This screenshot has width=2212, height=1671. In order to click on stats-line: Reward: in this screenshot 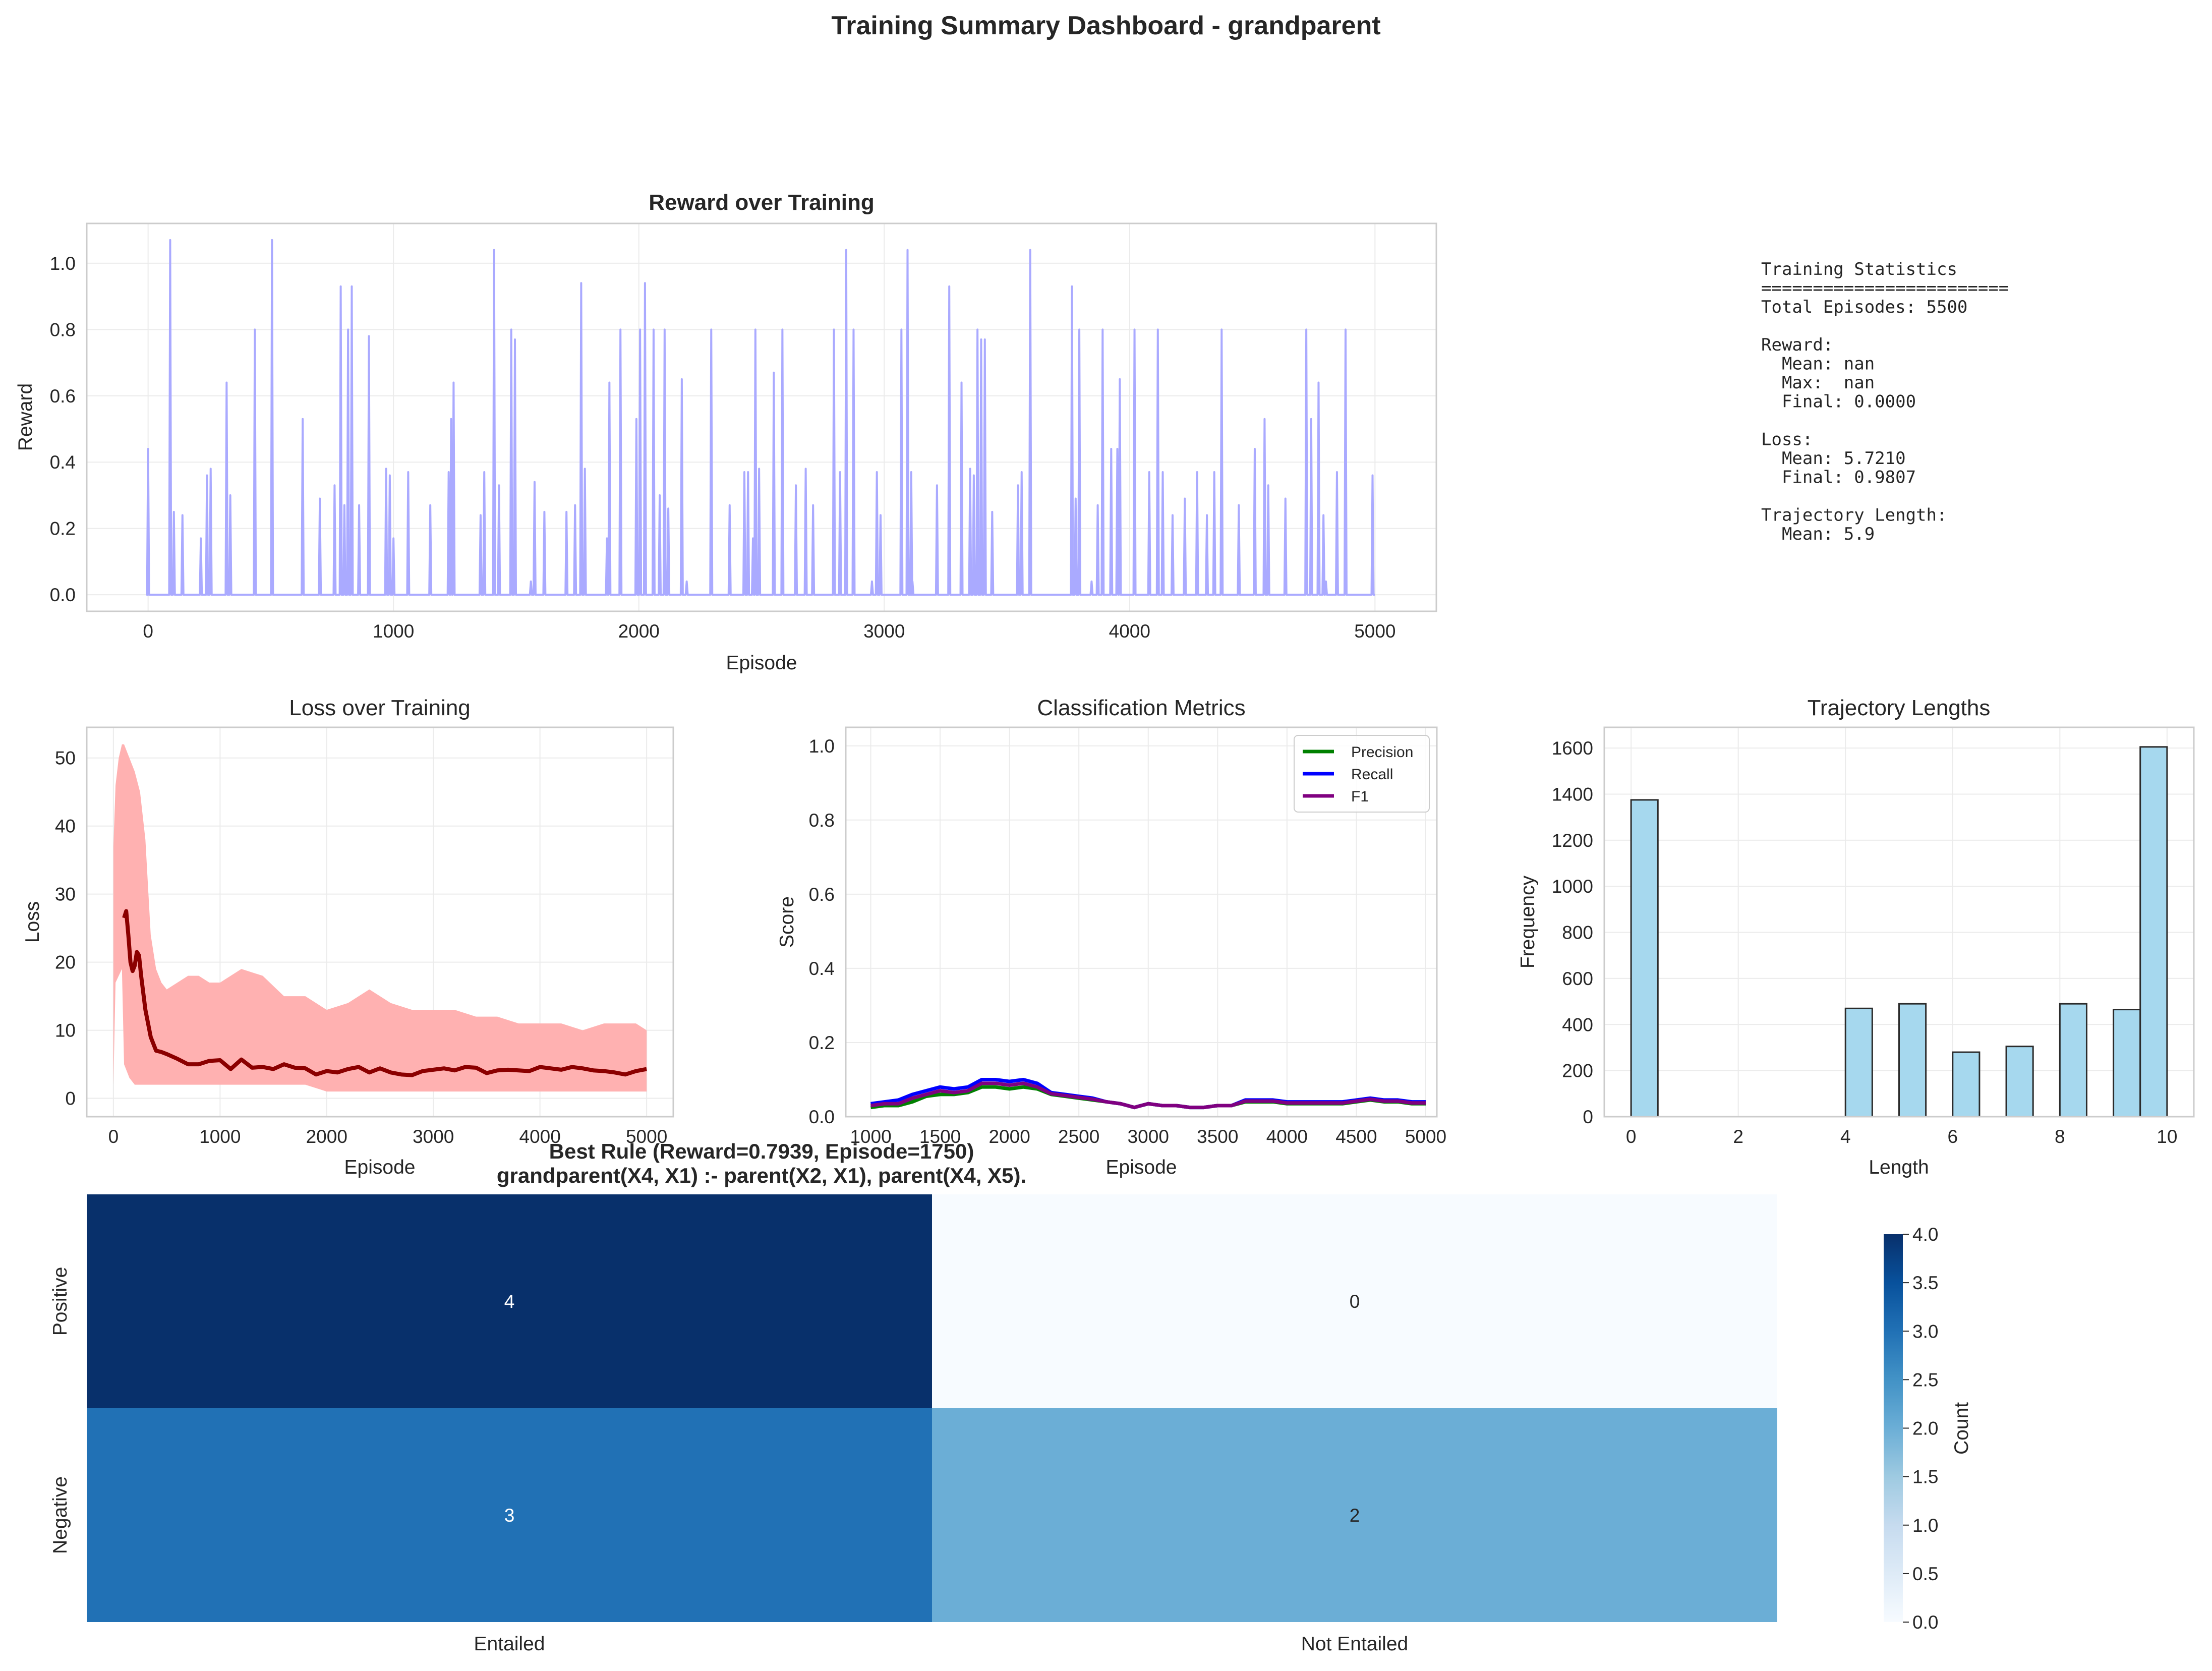, I will do `click(1797, 345)`.